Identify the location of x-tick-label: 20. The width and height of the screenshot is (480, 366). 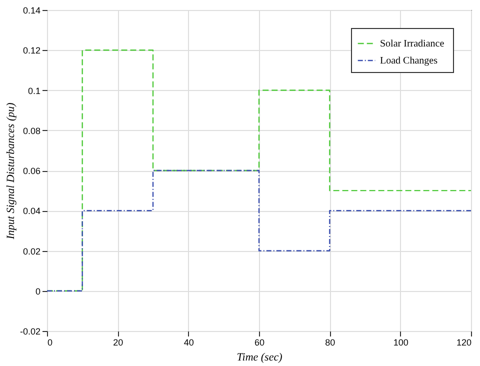
(118, 343).